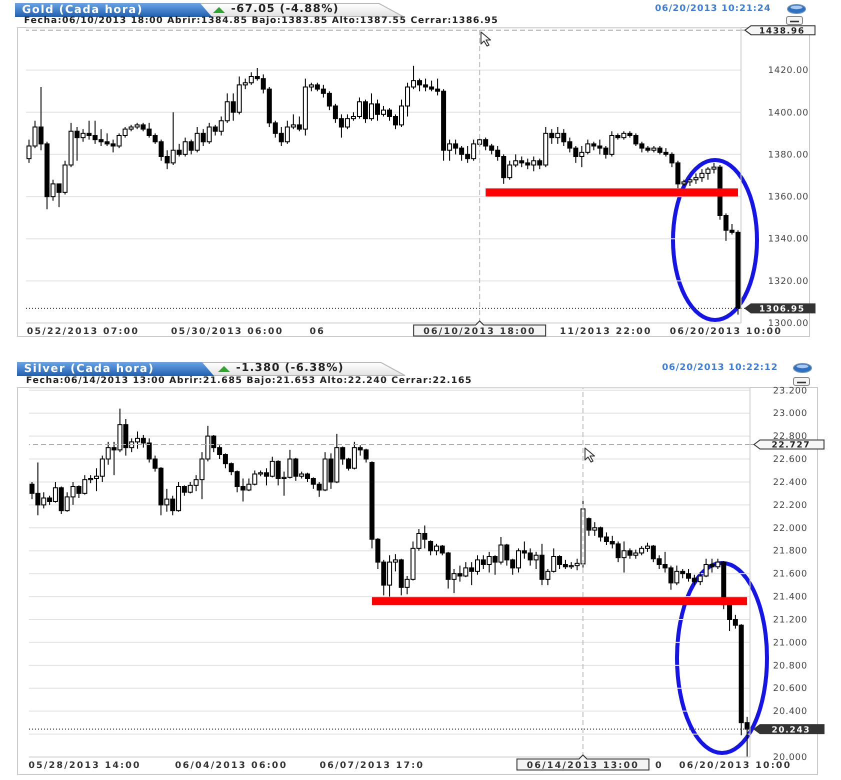  I want to click on y-tick-label: 1360.00, so click(788, 197).